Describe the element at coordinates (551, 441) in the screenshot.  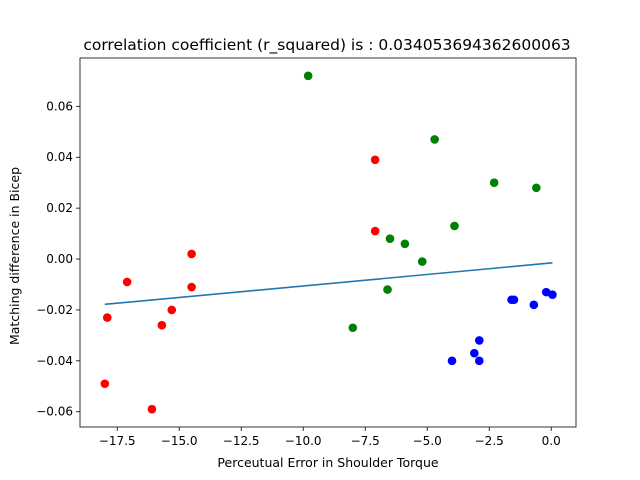
I see `x-tick-label: 0.0` at that location.